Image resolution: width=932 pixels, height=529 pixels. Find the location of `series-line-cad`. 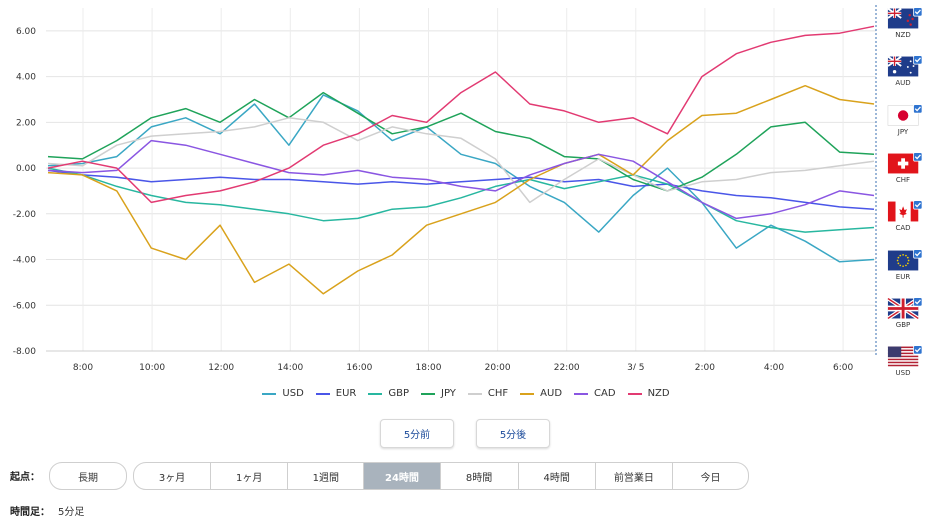

series-line-cad is located at coordinates (461, 179).